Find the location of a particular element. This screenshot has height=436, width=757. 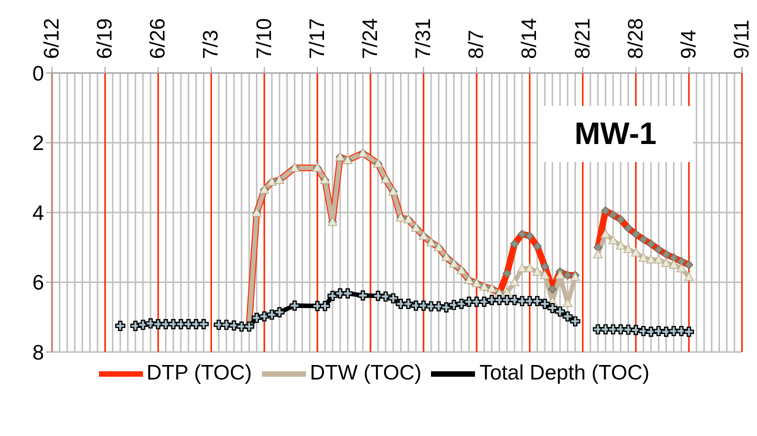

legend-label: DTP (TOC) is located at coordinates (199, 373).